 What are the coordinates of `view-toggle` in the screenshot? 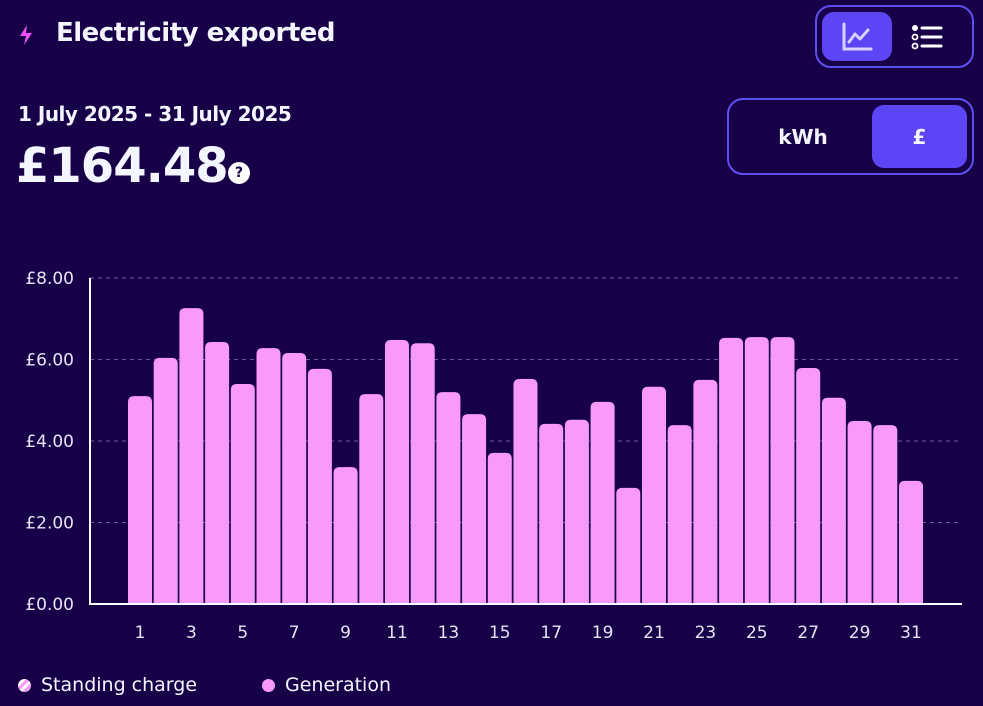 It's located at (894, 36).